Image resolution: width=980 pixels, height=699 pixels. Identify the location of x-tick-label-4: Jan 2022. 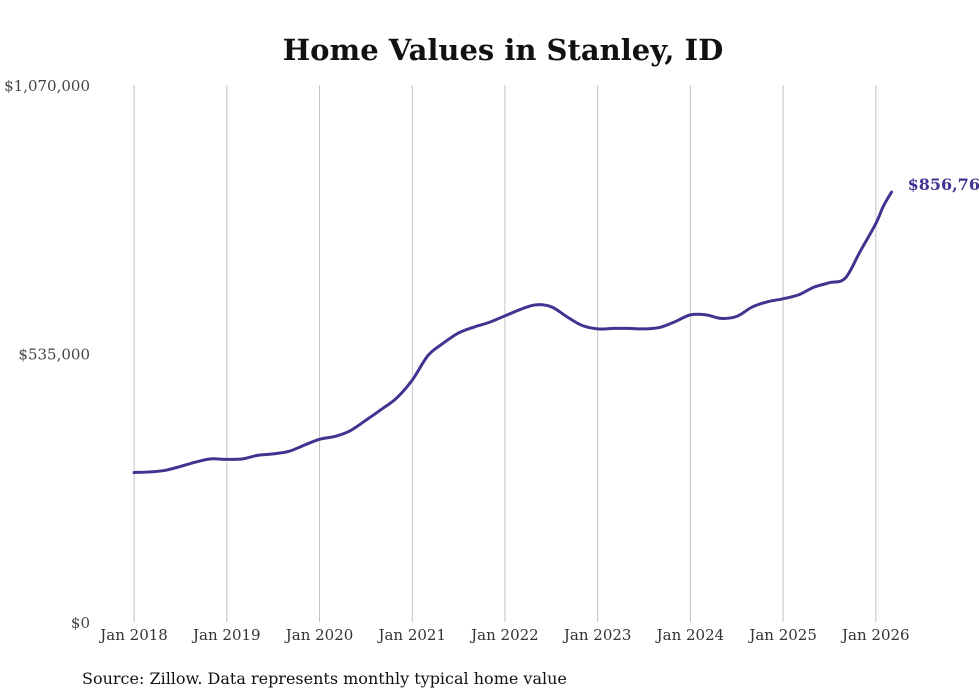
(504, 635).